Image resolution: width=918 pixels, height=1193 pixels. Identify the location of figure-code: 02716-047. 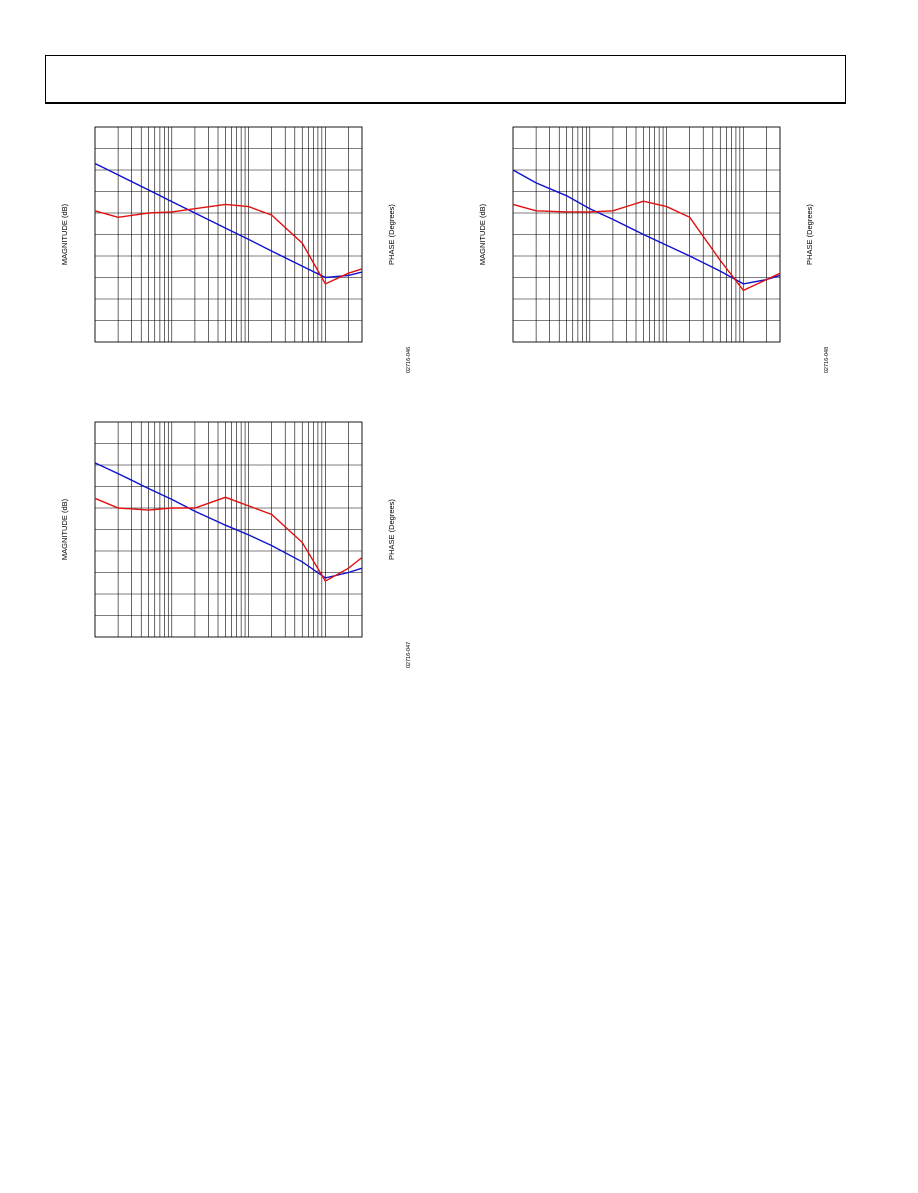
(409, 655).